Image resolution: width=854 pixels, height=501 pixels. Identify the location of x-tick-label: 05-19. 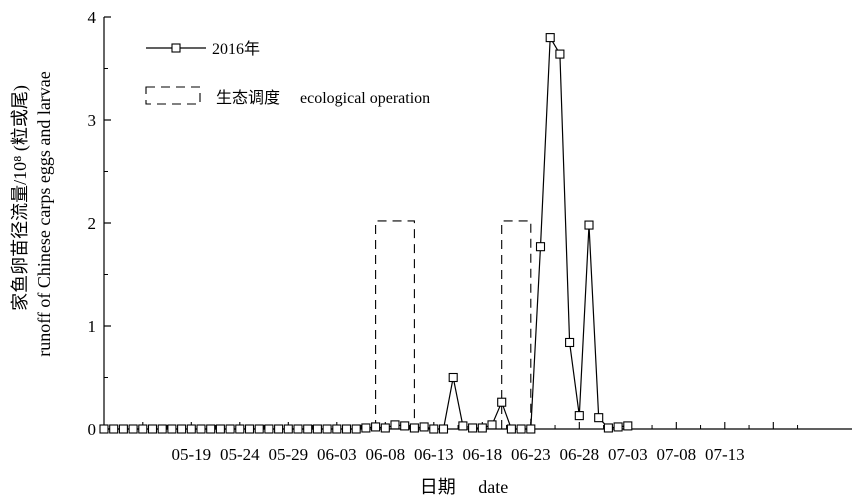
(191, 454).